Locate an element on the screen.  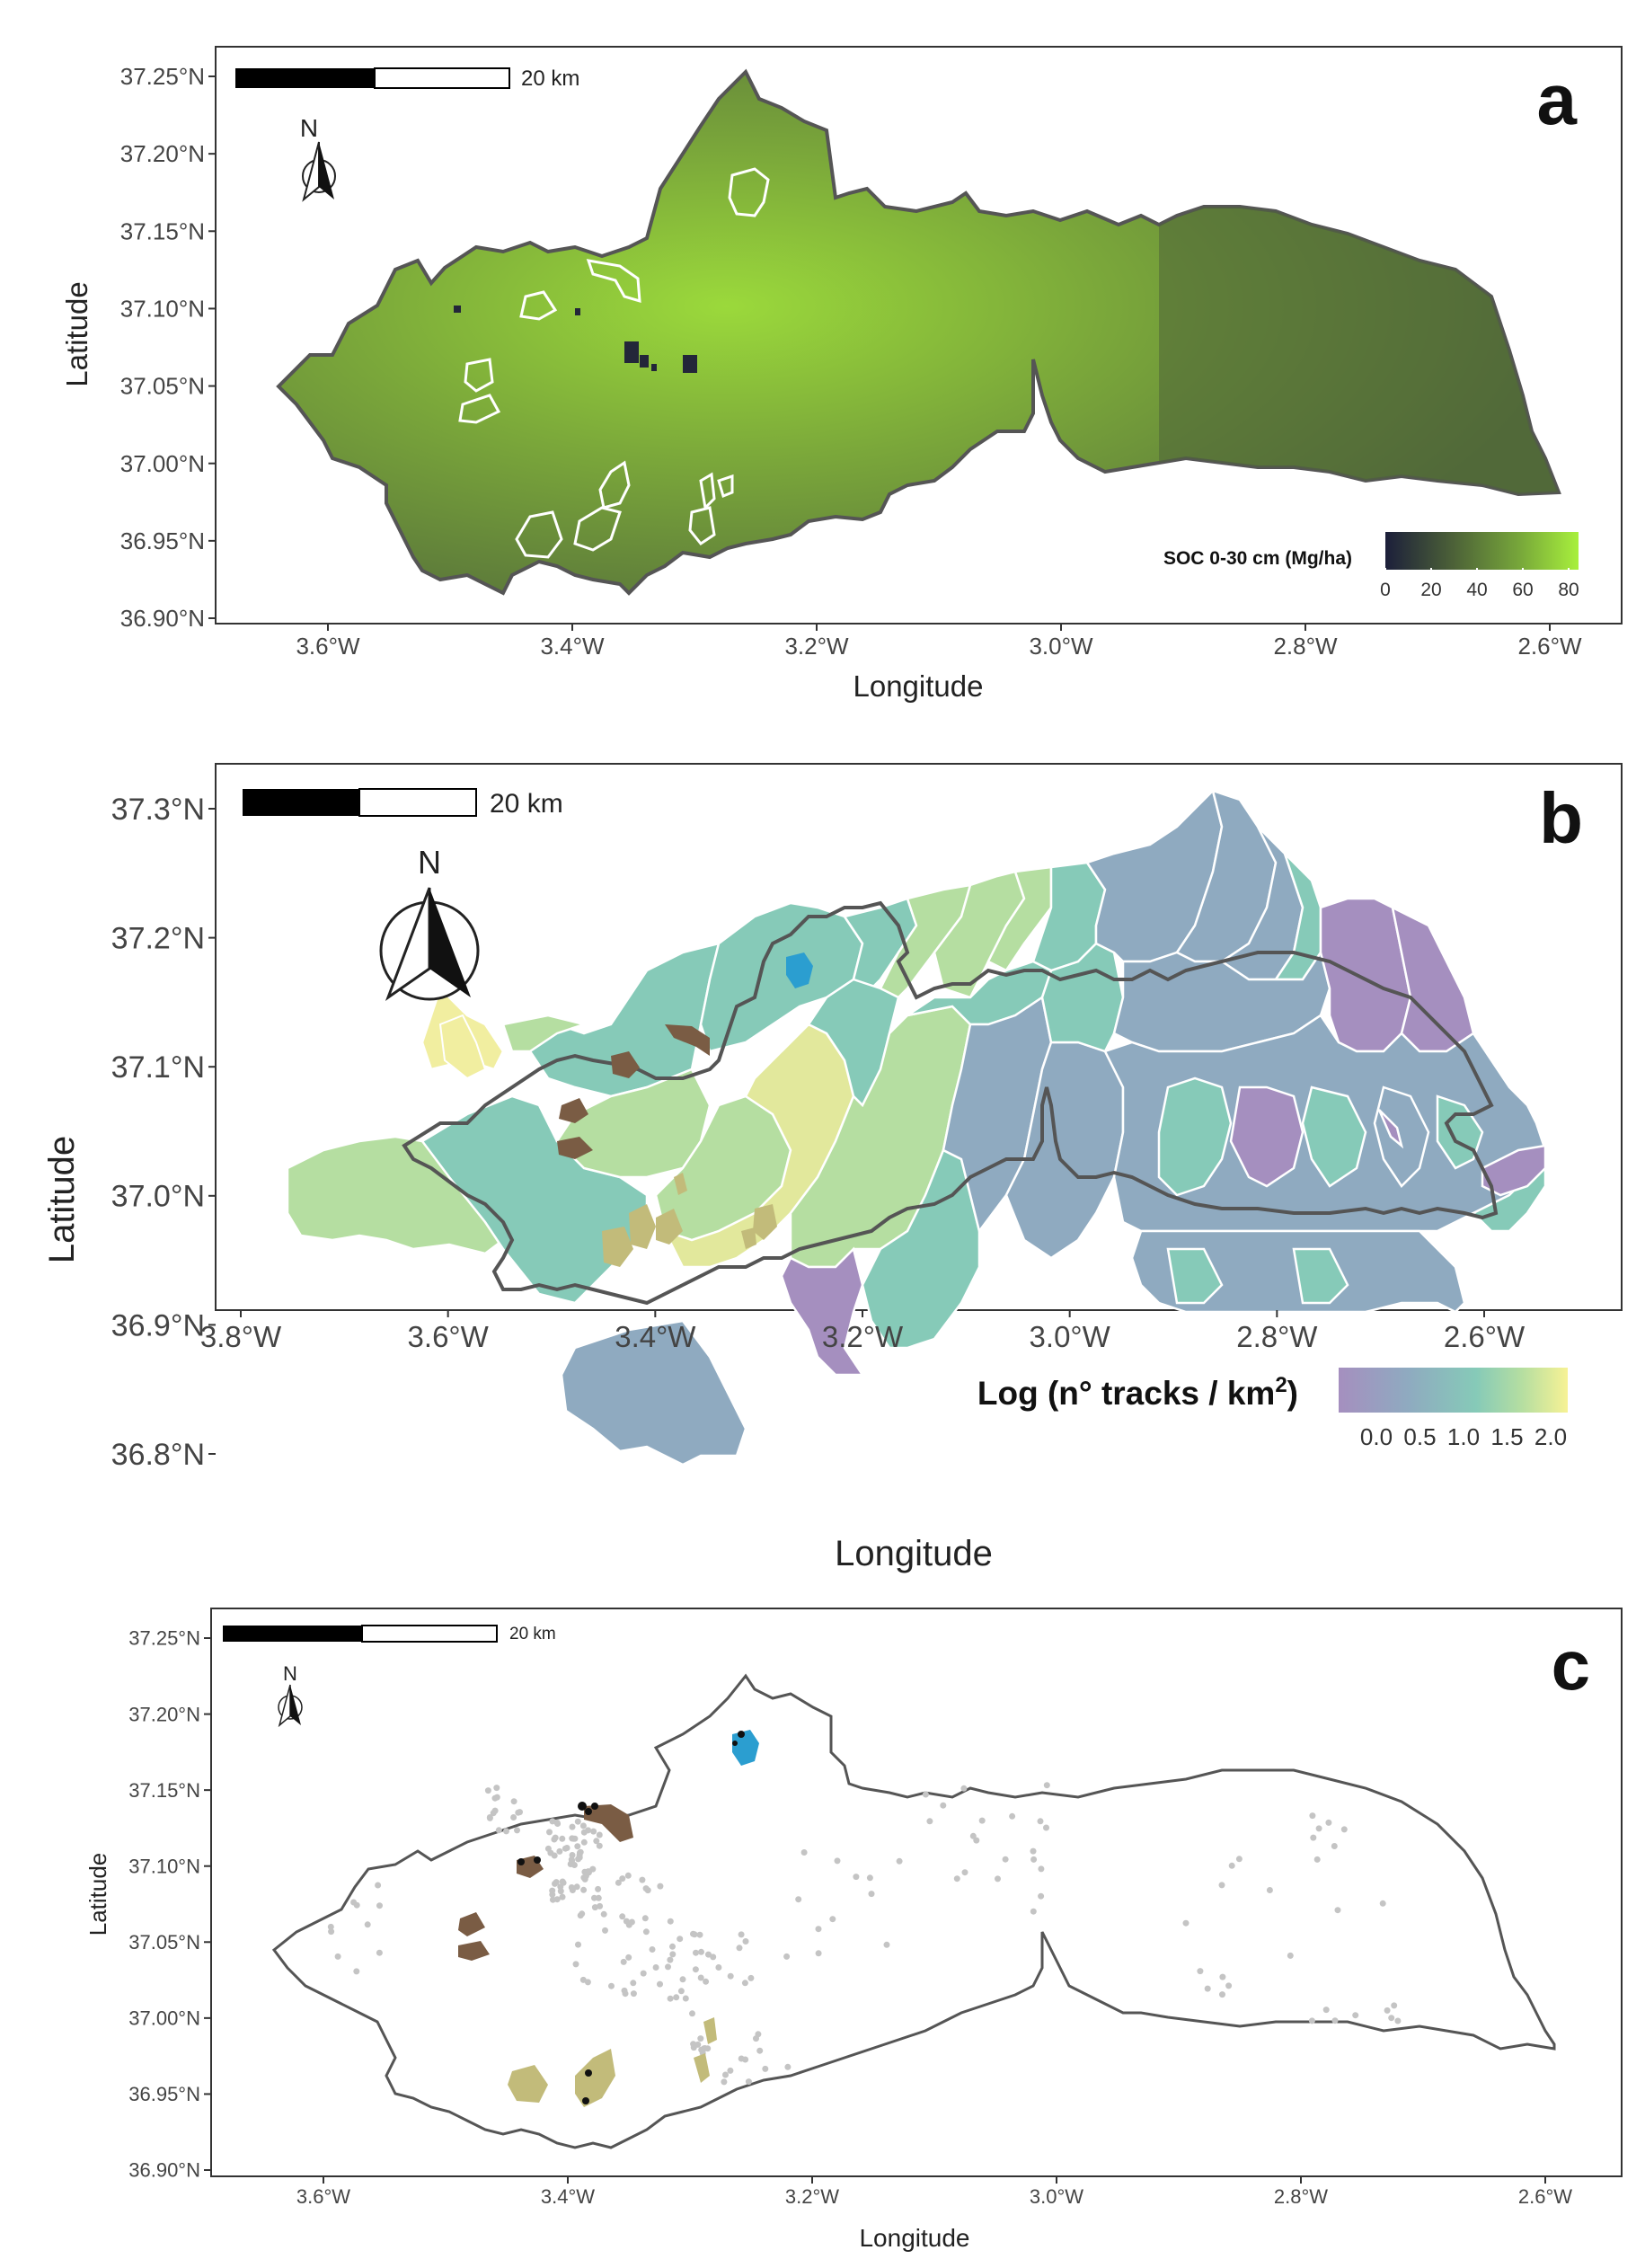
black-observation-points is located at coordinates (631, 1918).